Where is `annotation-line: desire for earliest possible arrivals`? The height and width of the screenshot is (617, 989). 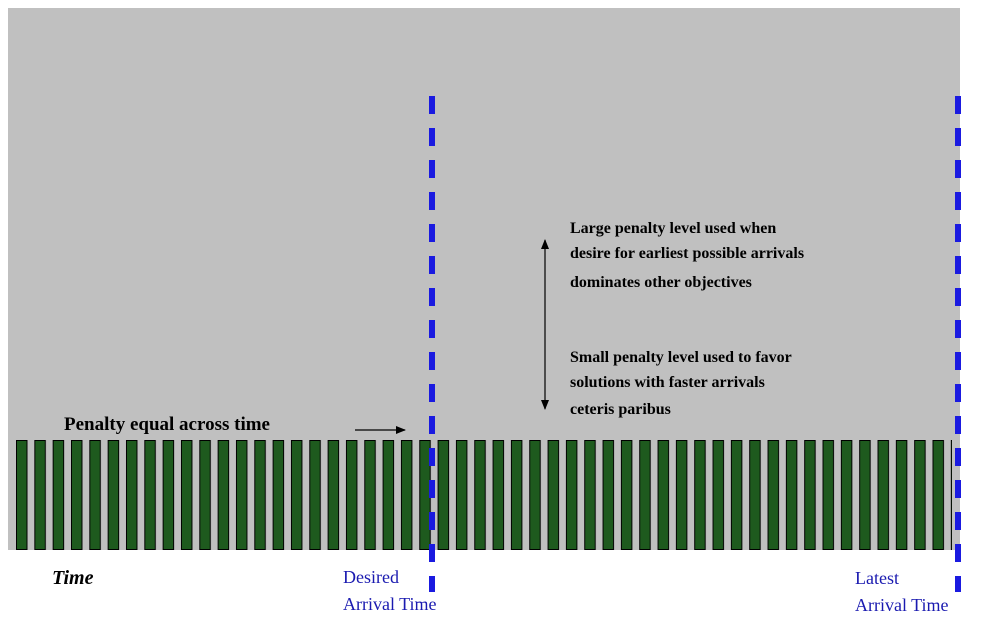 annotation-line: desire for earliest possible arrivals is located at coordinates (687, 253).